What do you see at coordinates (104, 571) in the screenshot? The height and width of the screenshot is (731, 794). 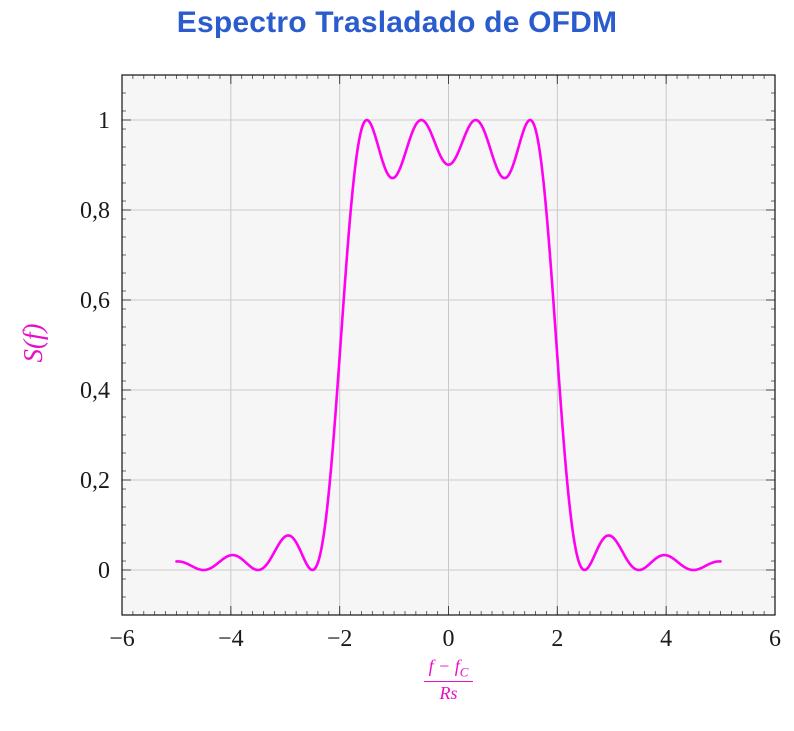 I see `y-tick-label: 0` at bounding box center [104, 571].